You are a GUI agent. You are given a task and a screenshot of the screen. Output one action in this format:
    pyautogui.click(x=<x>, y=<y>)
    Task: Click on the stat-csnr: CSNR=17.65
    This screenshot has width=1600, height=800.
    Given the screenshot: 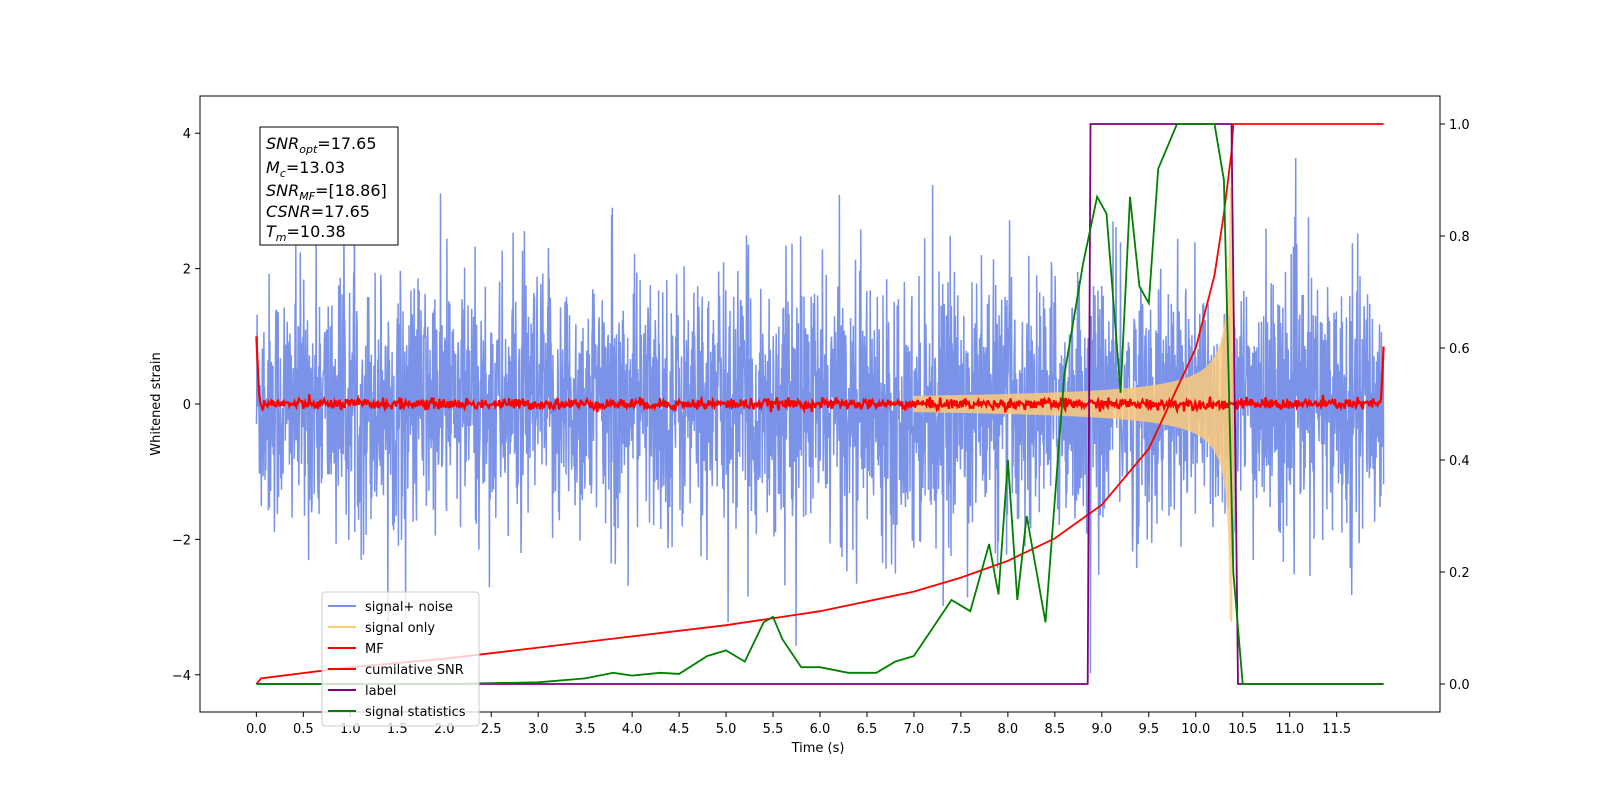 What is the action you would take?
    pyautogui.click(x=318, y=211)
    